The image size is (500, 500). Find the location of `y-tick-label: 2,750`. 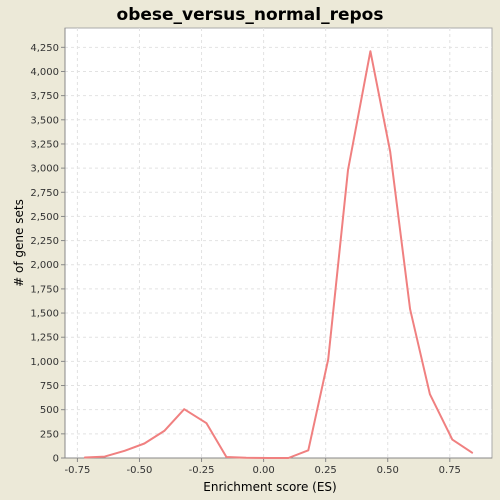

y-tick-label: 2,750 is located at coordinates (44, 193).